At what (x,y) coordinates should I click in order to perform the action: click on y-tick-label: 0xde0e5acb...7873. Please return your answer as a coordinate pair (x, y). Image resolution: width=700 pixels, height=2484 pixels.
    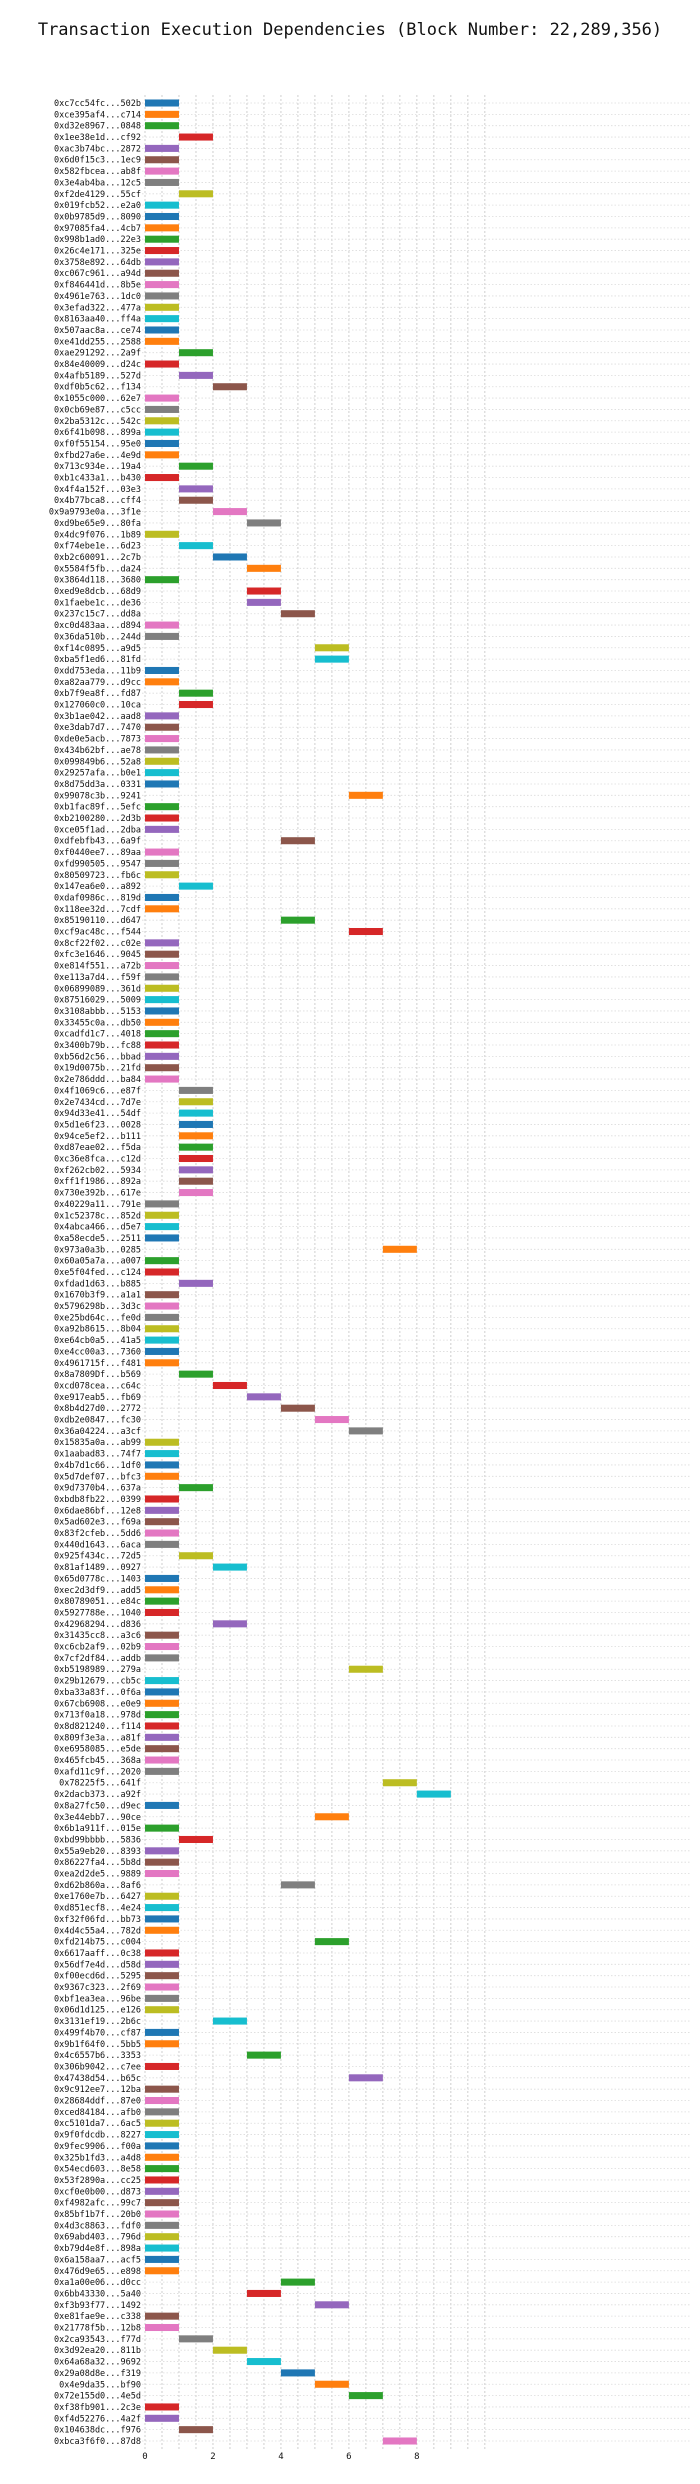
    Looking at the image, I should click on (97, 740).